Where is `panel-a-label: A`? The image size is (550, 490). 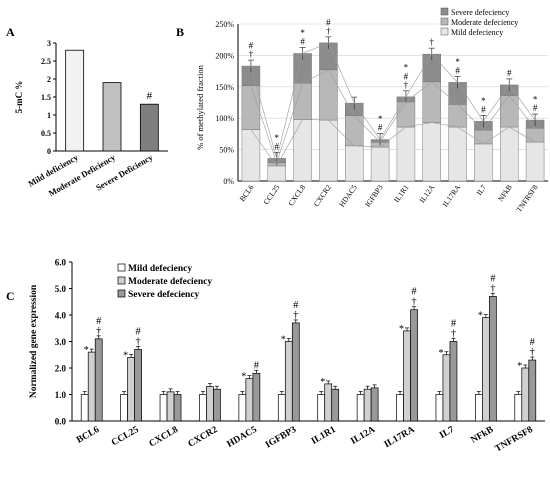
panel-a-label: A is located at coordinates (10, 32).